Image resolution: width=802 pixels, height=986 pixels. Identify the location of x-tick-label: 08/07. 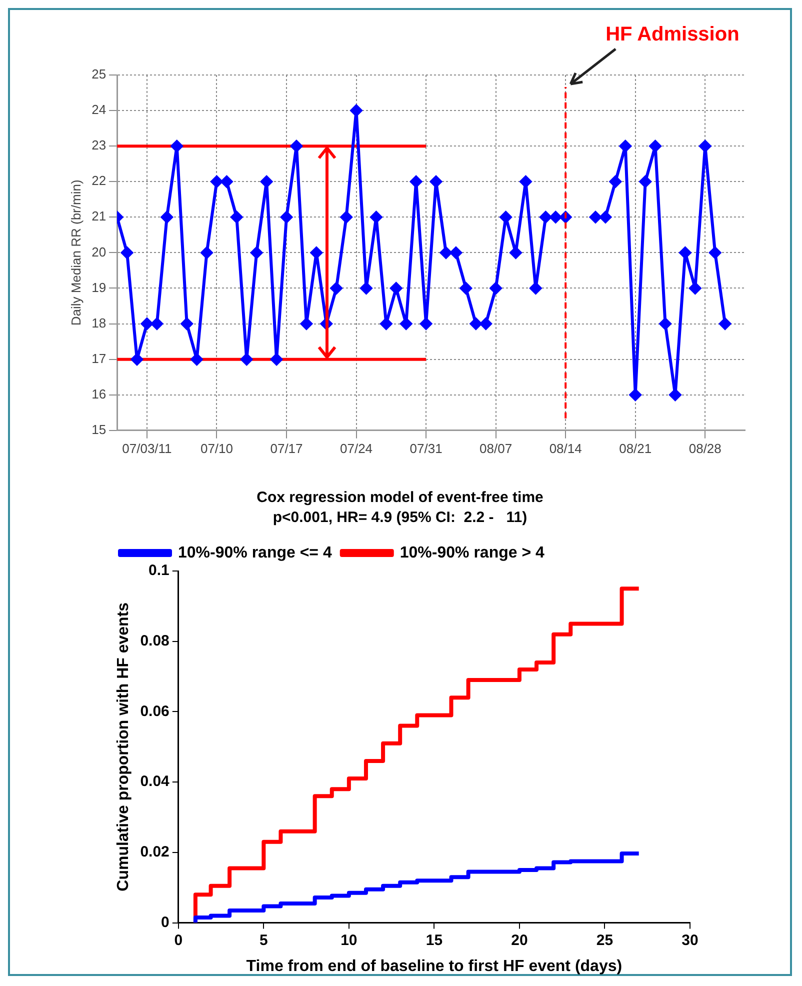
(496, 448).